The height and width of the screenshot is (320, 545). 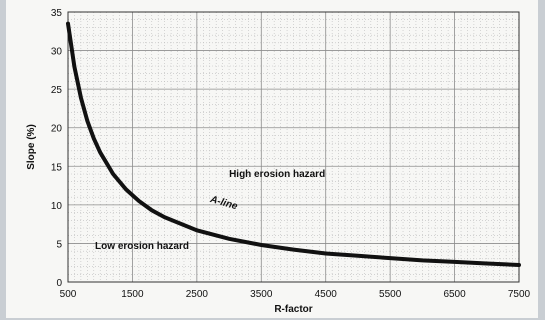 I want to click on y-tick-label: 35, so click(x=57, y=13).